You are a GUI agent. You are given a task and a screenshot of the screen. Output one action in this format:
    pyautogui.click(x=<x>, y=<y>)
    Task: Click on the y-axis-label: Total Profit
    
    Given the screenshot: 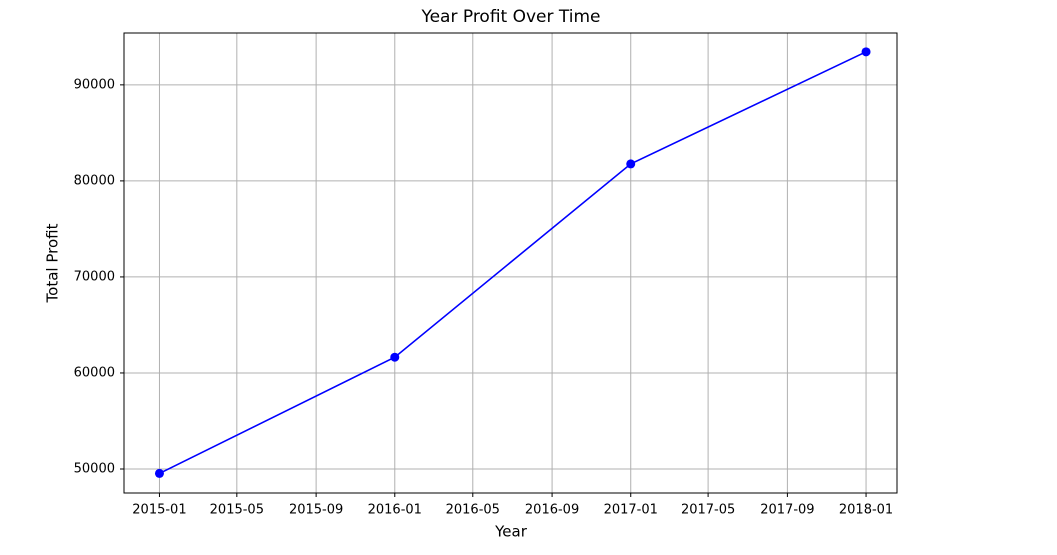 What is the action you would take?
    pyautogui.click(x=53, y=263)
    